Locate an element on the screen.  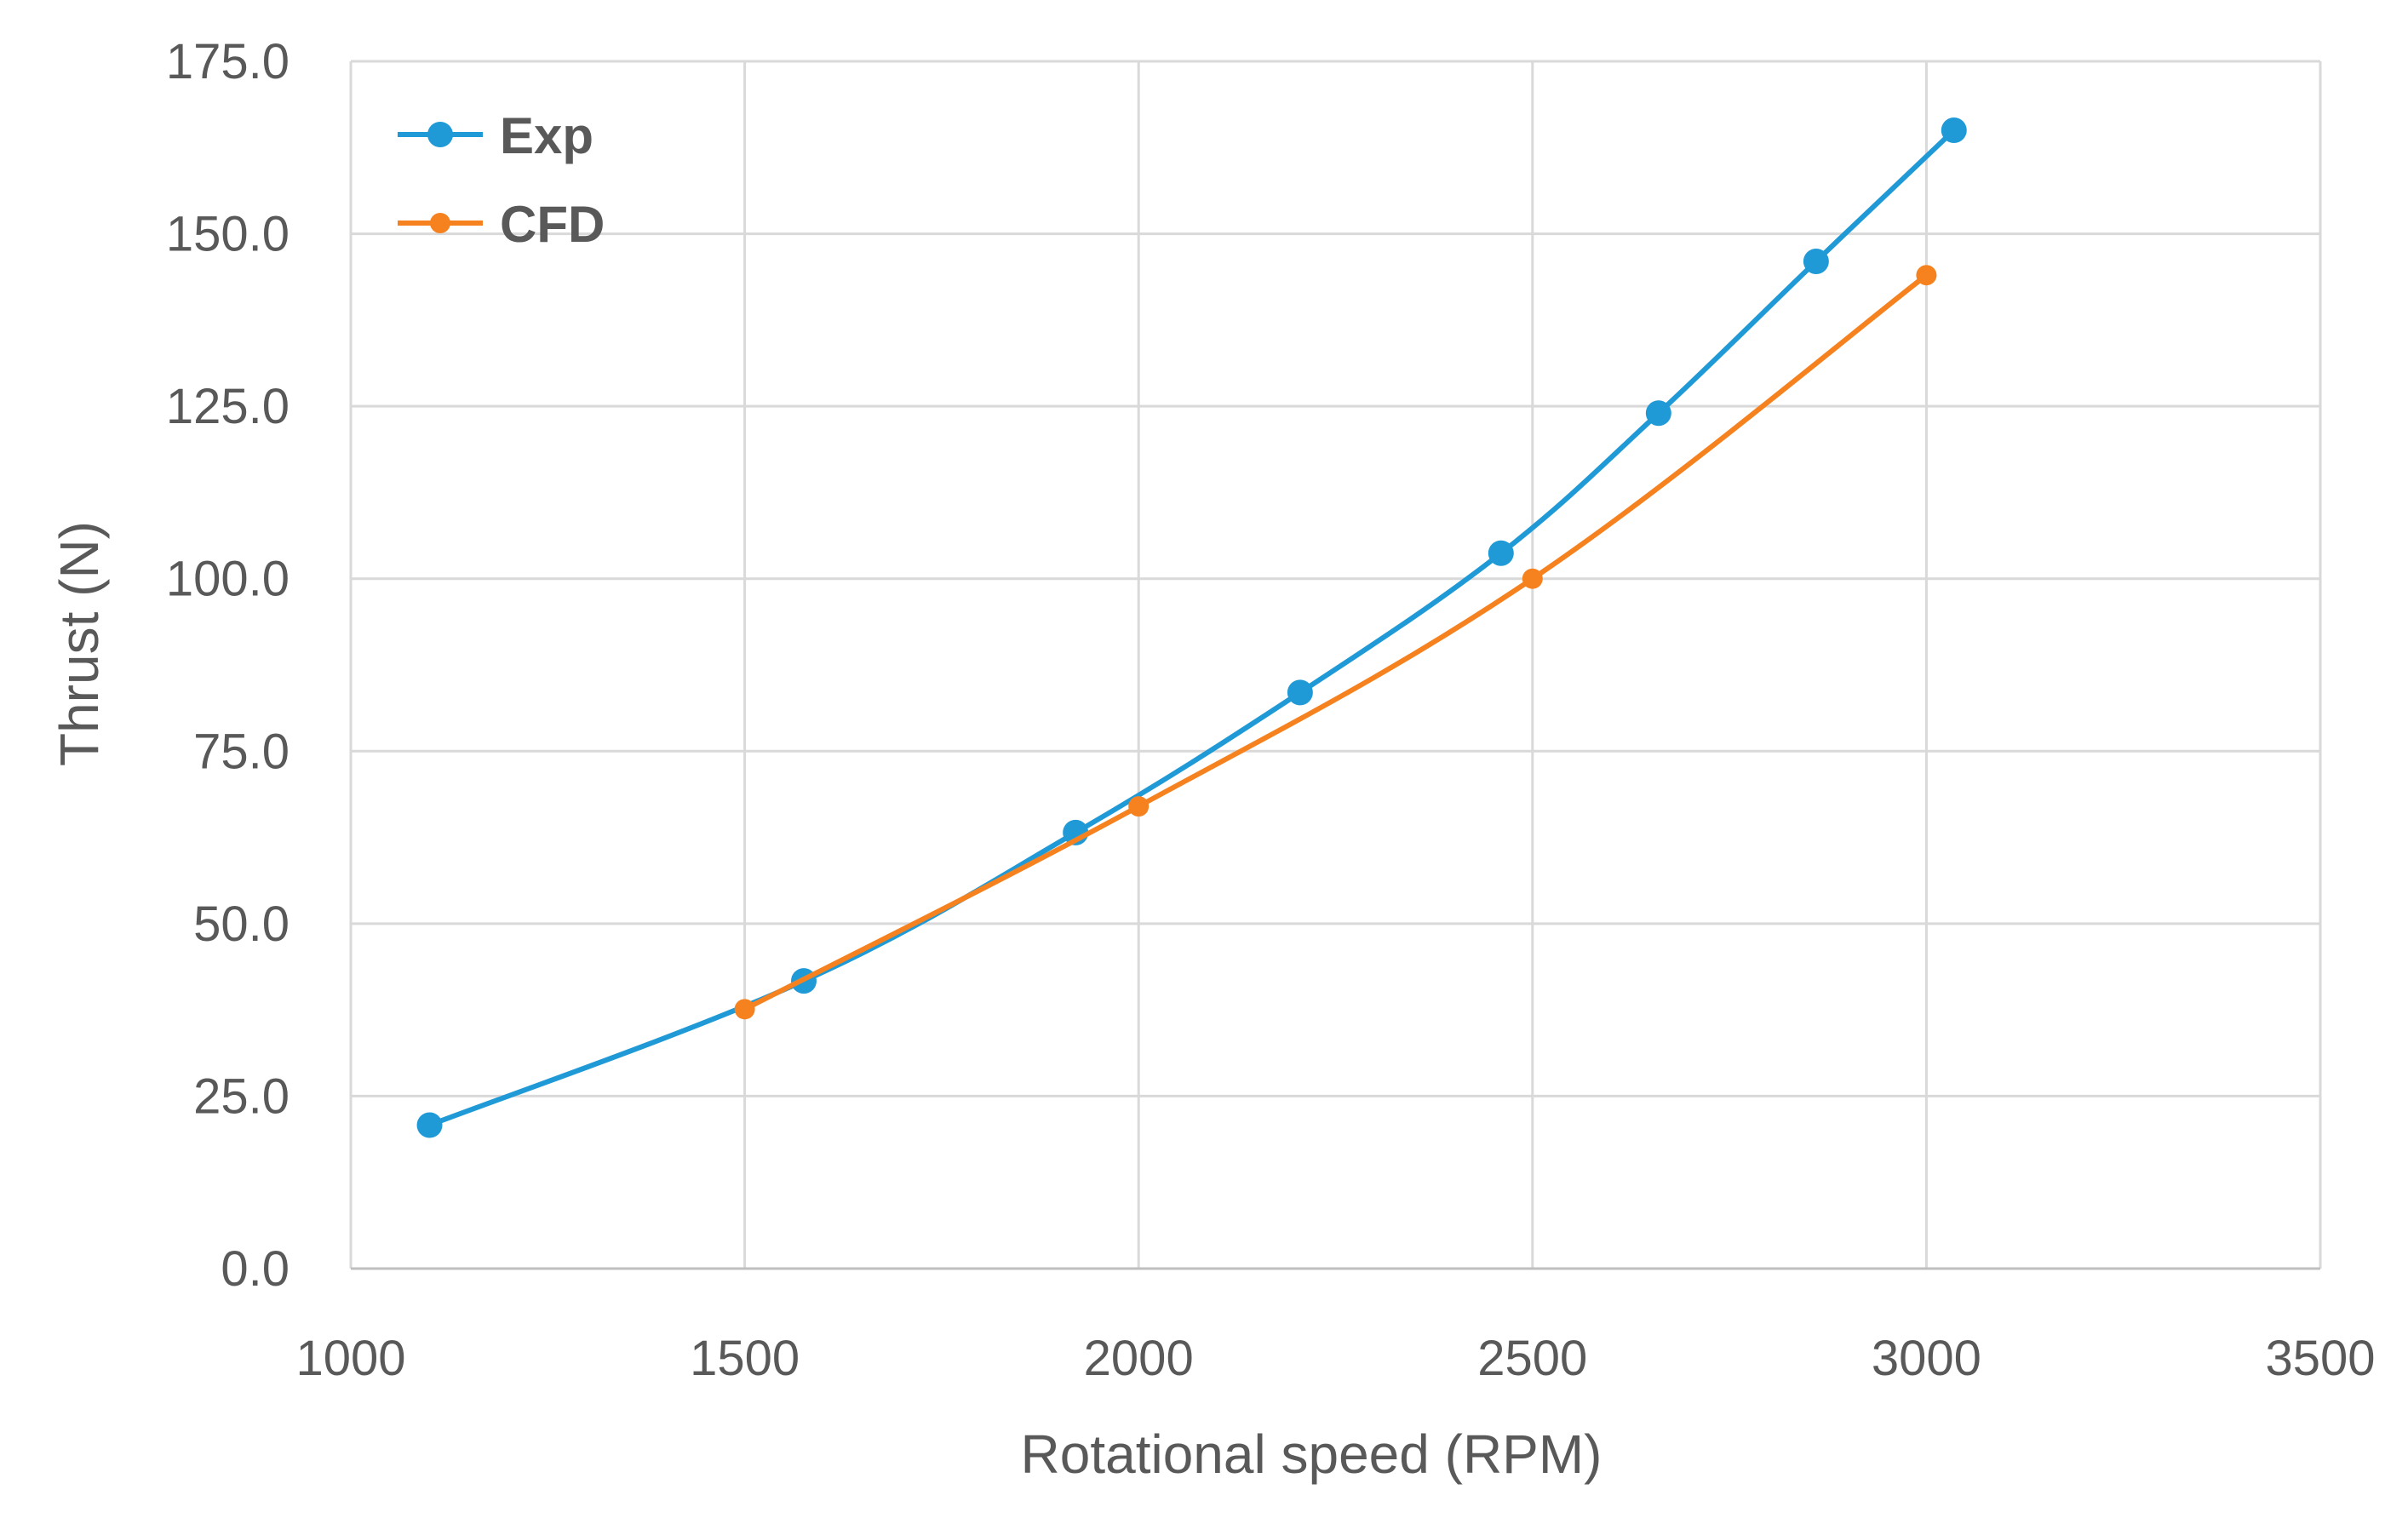
x-tick-label: 2000 is located at coordinates (1139, 1358).